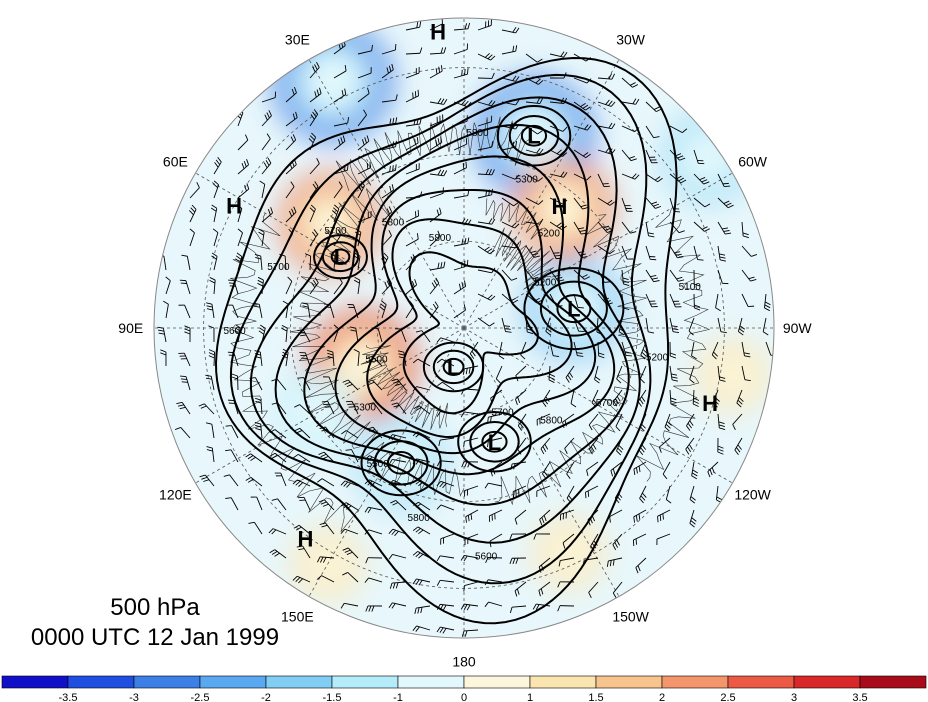  What do you see at coordinates (266, 697) in the screenshot?
I see `colorbar-tick-label: -2` at bounding box center [266, 697].